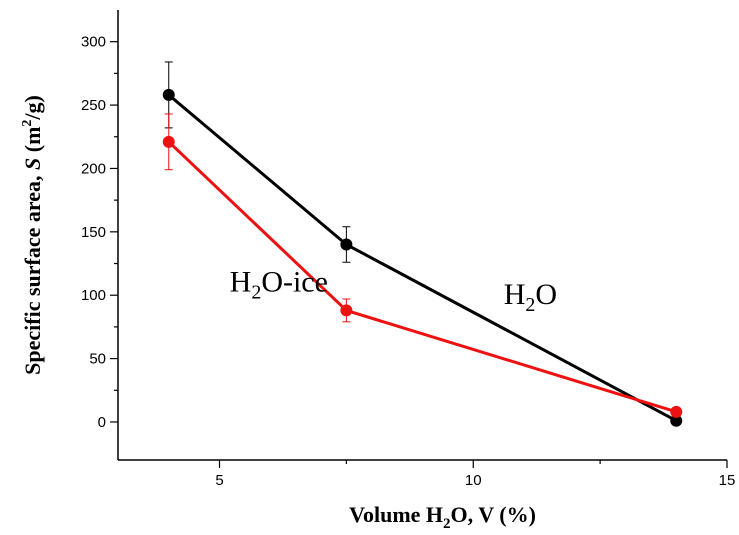 The width and height of the screenshot is (739, 535). I want to click on y-tick-label: 50, so click(97, 359).